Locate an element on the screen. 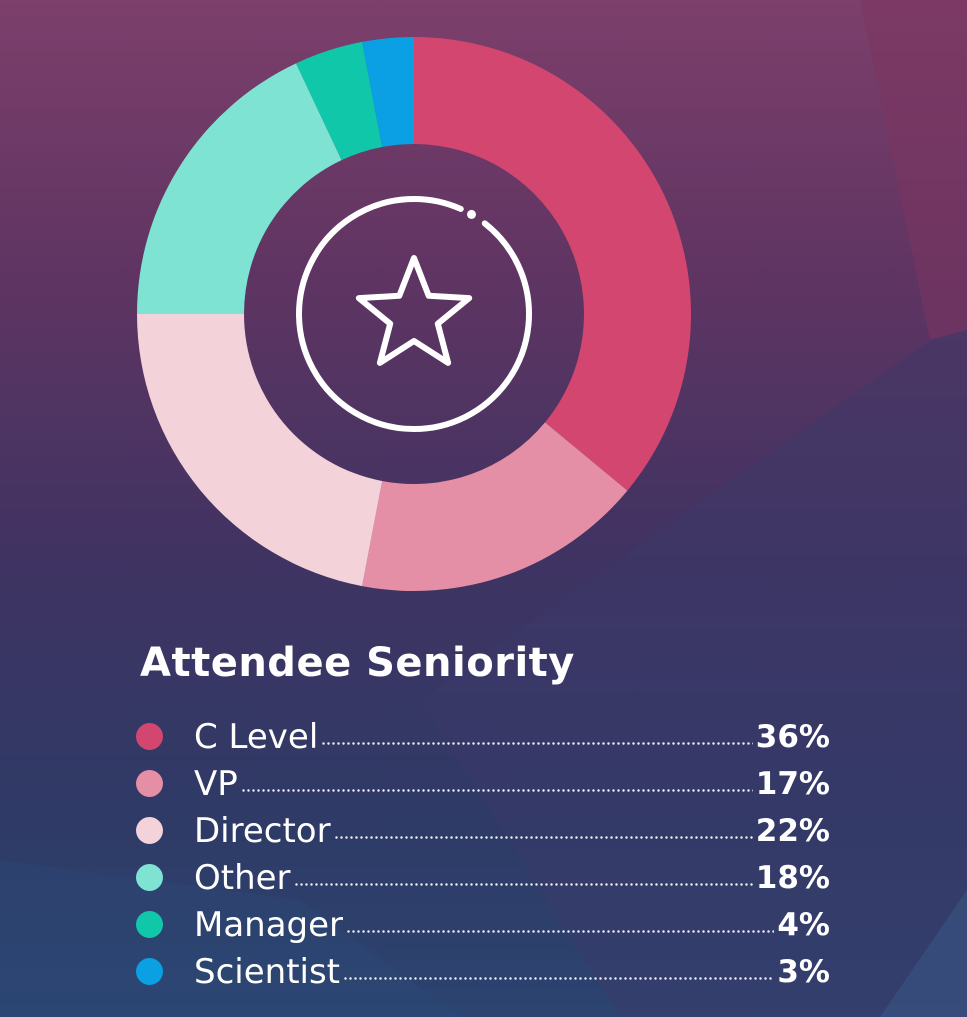 The width and height of the screenshot is (967, 1017). legend-item: VP 17% is located at coordinates (483, 783).